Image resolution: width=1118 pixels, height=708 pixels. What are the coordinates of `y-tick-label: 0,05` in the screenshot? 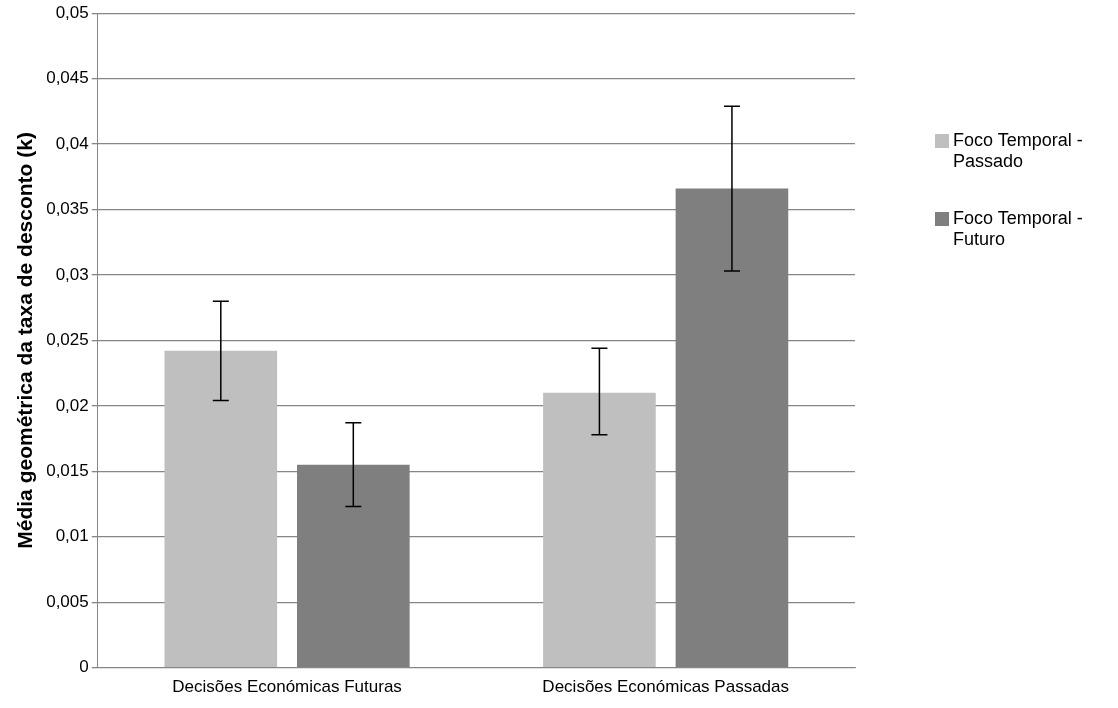 It's located at (72, 12).